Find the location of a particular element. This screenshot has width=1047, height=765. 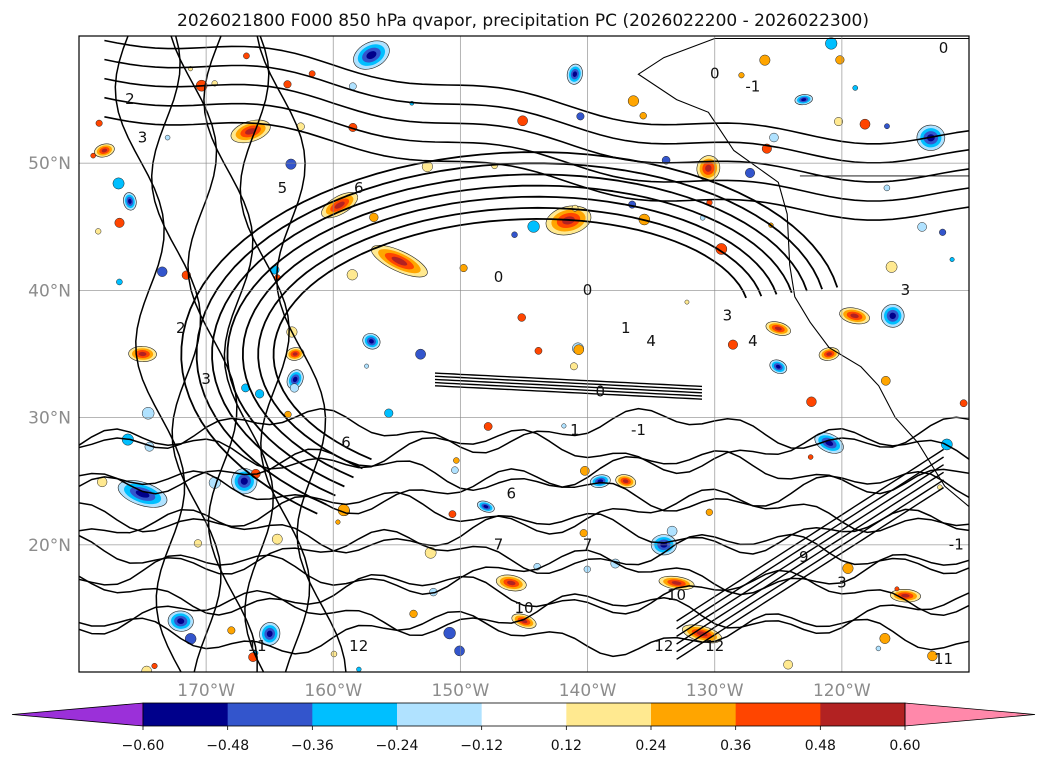

lon-tick-label: 160°W is located at coordinates (333, 691).